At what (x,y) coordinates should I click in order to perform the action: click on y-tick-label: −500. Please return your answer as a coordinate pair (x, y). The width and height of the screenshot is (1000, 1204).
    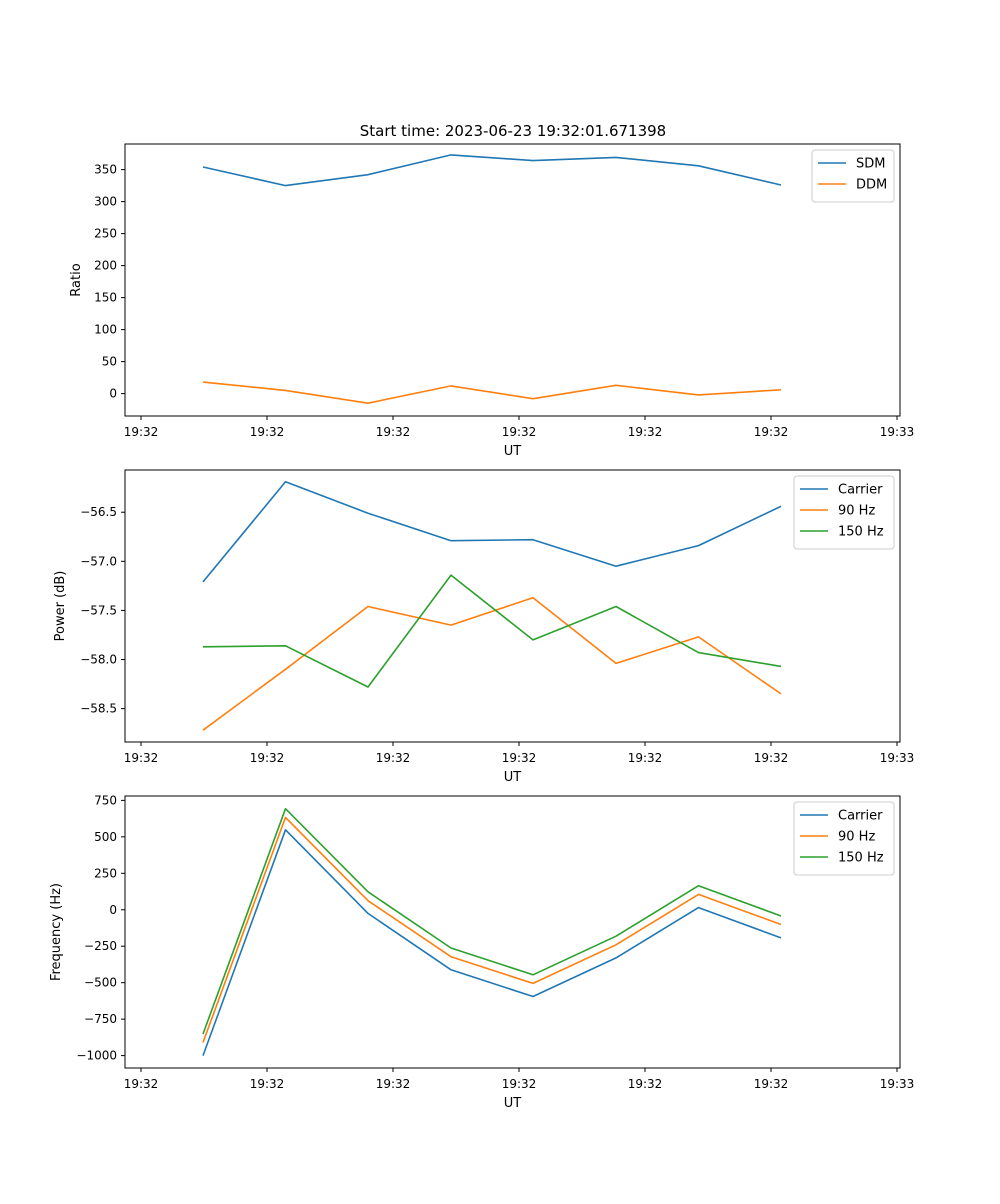
    Looking at the image, I should click on (100, 983).